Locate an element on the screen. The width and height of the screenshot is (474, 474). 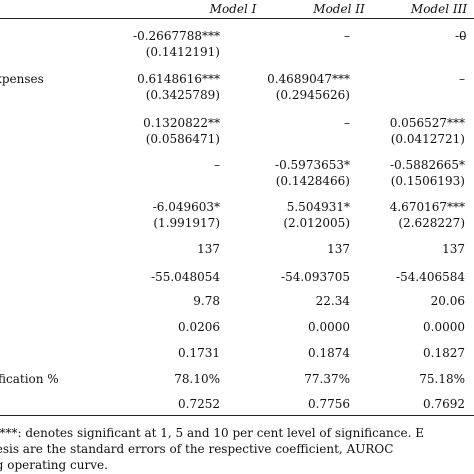
cell-m2: -0.5973653* is located at coordinates (312, 165).